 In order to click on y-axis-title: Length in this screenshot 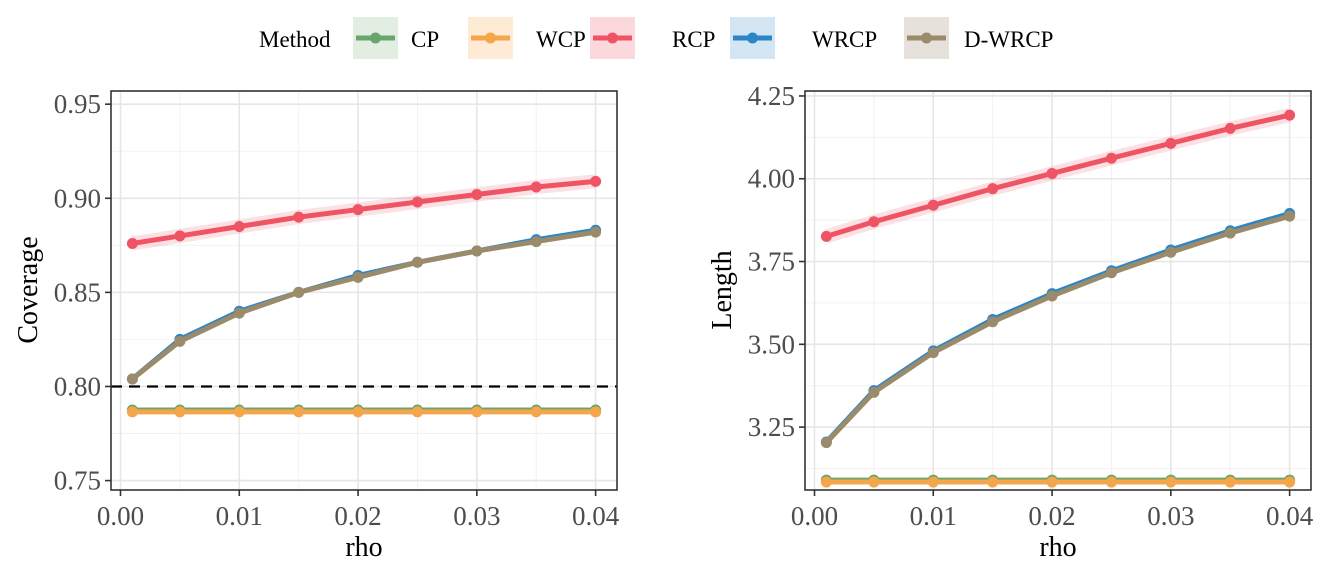, I will do `click(722, 289)`.